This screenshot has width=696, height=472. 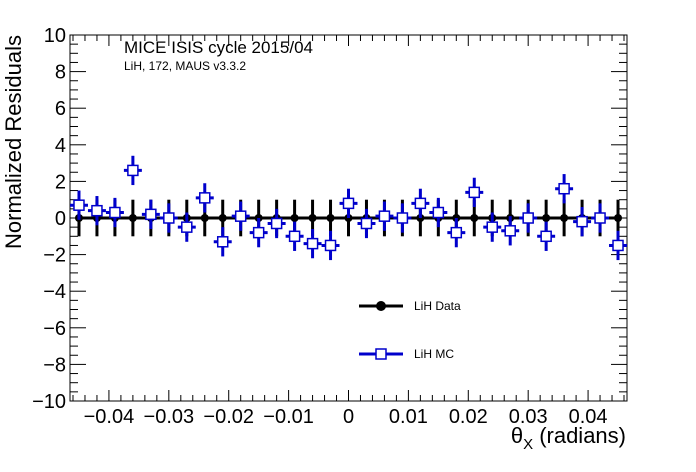 I want to click on legend-item-data: LiH Data, so click(x=410, y=306).